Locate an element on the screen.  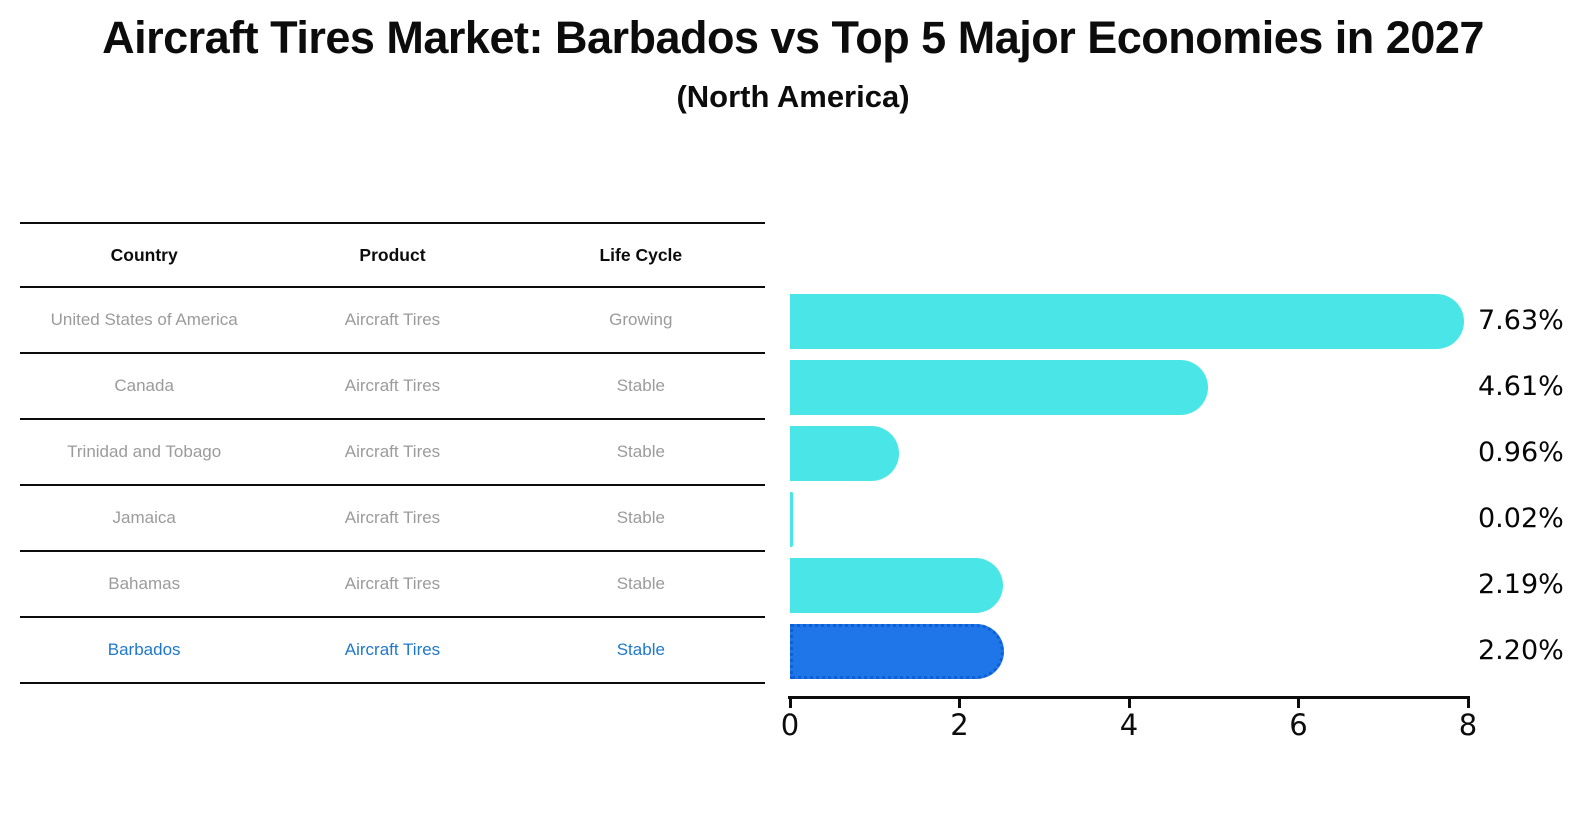
chart-subtitle: (North America) is located at coordinates (793, 96).